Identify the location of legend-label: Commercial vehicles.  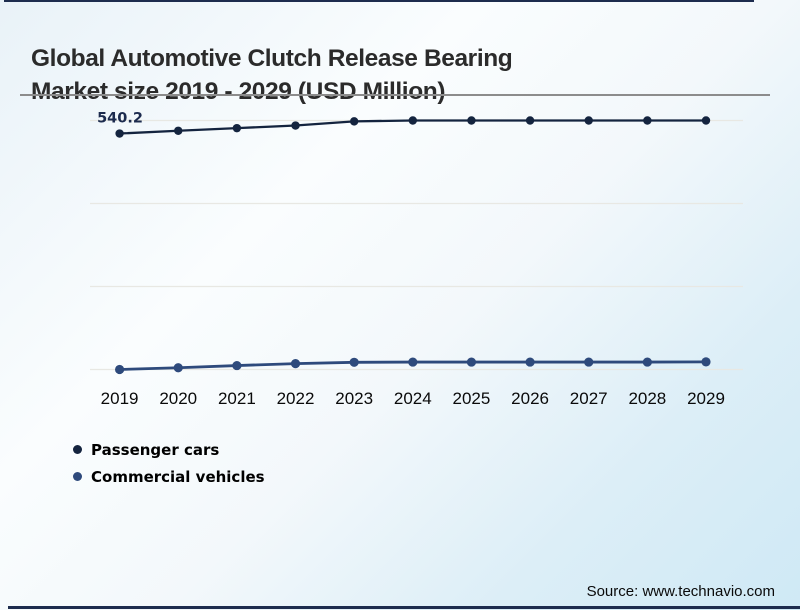
(178, 476).